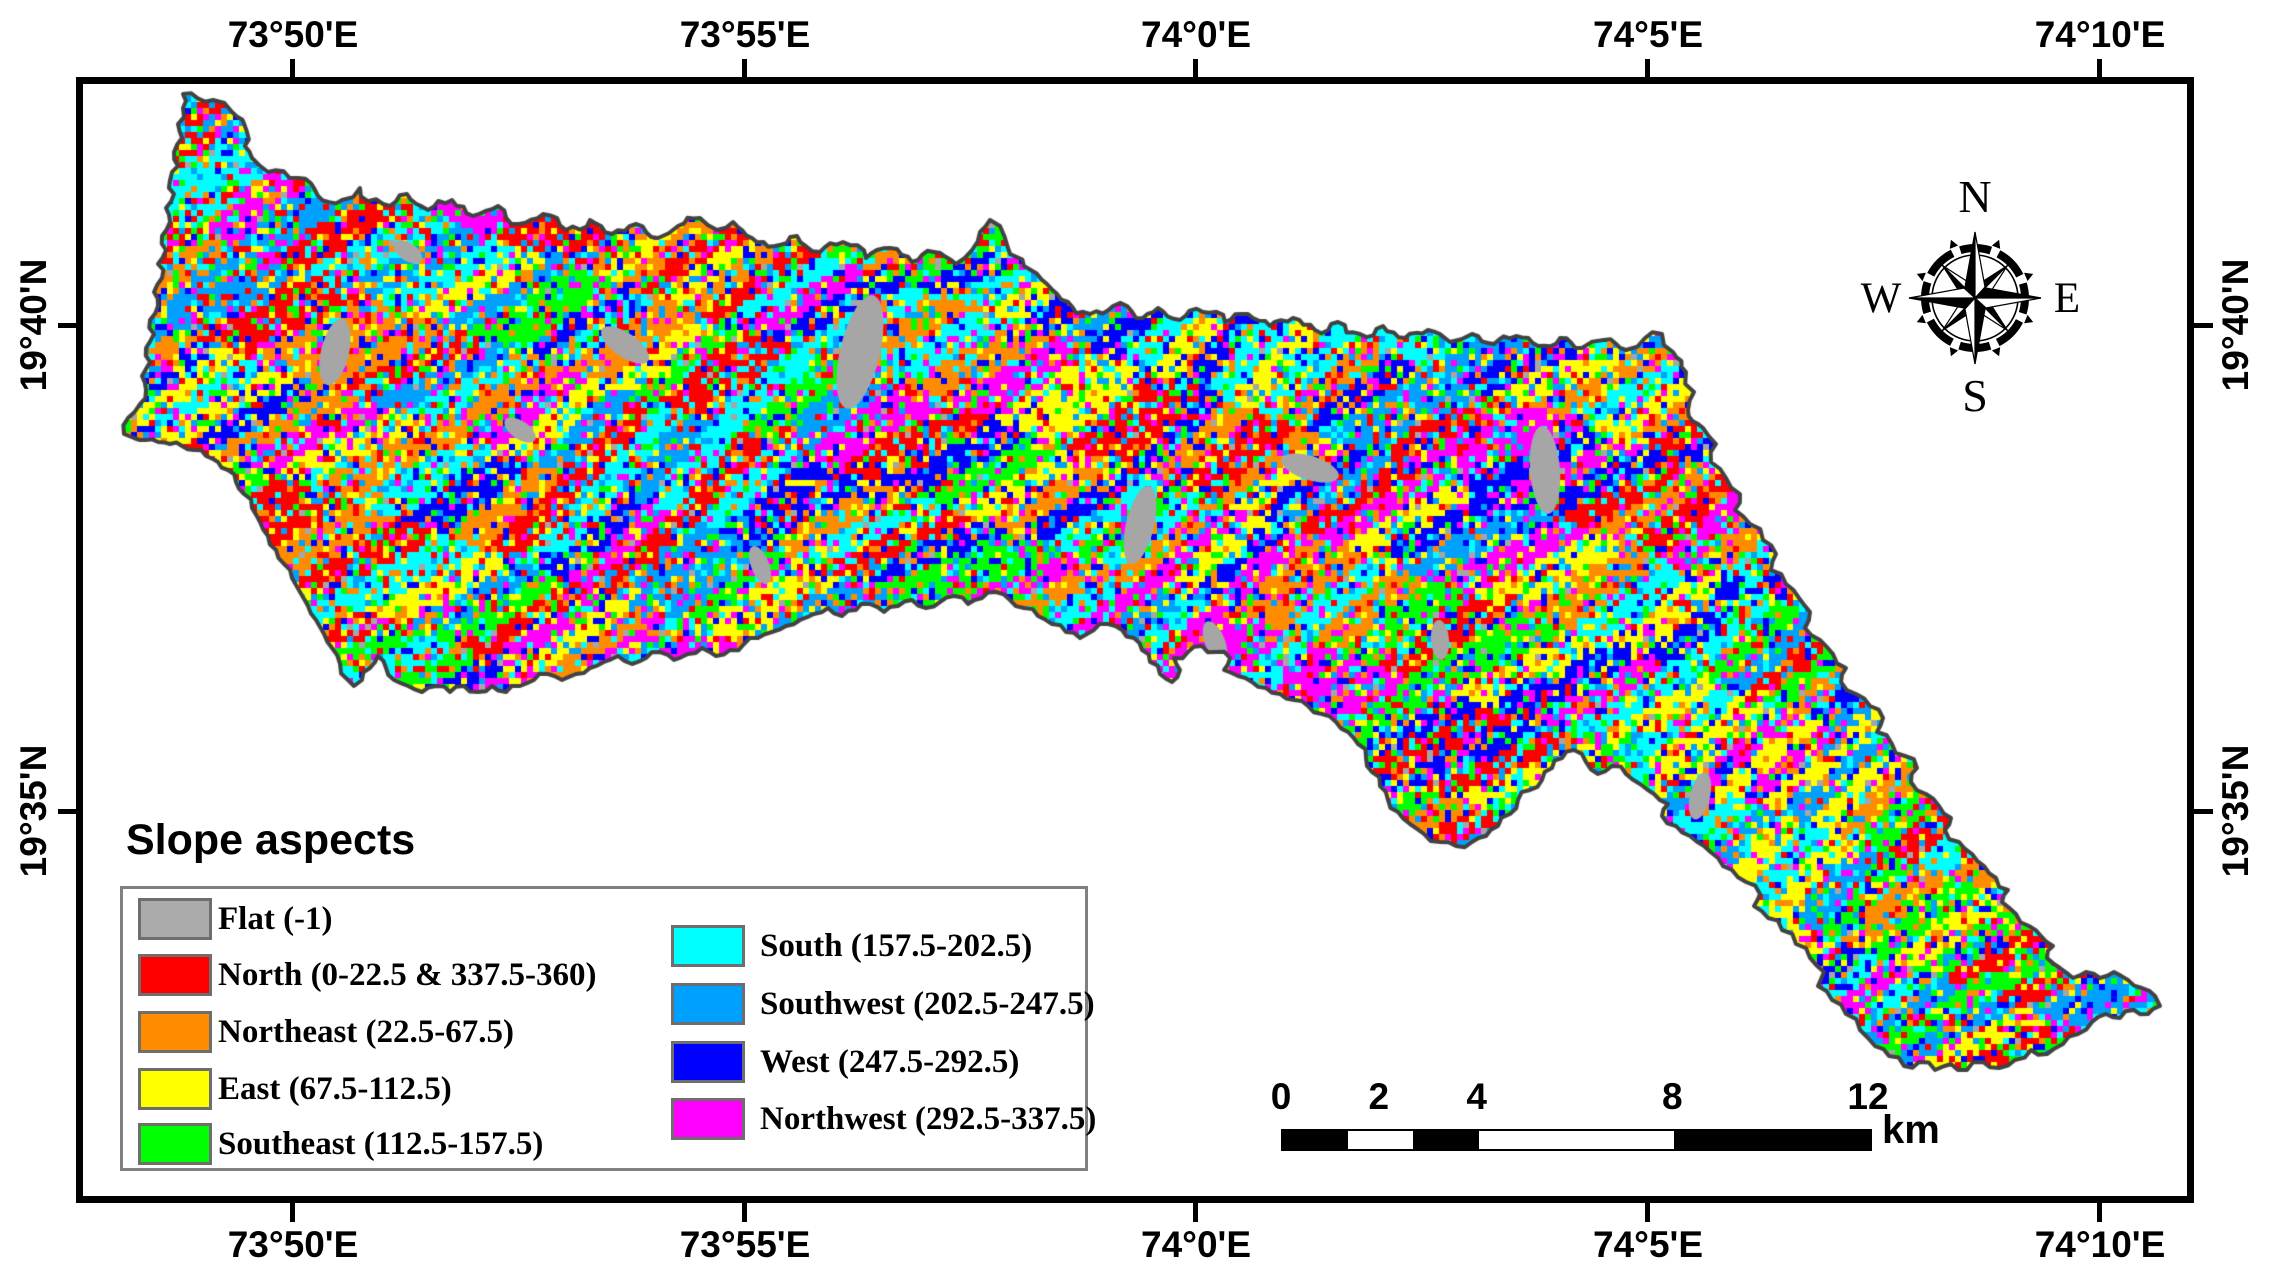 The image size is (2270, 1276). Describe the element at coordinates (1648, 34) in the screenshot. I see `lon-label-top: 74°5'E` at that location.